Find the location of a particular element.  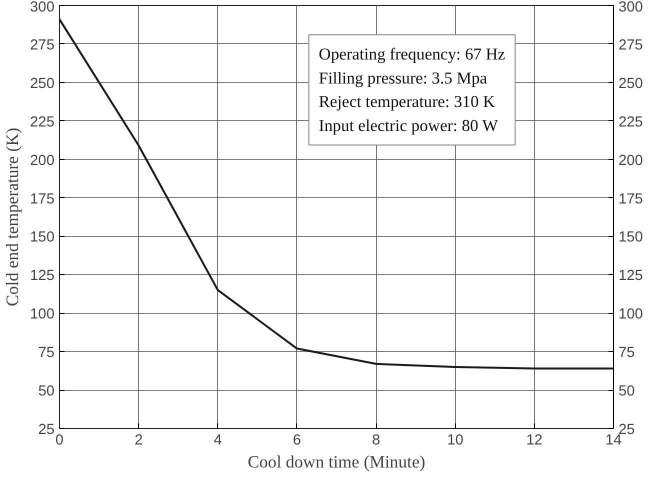

y-tick-label: 300 is located at coordinates (42, 8).